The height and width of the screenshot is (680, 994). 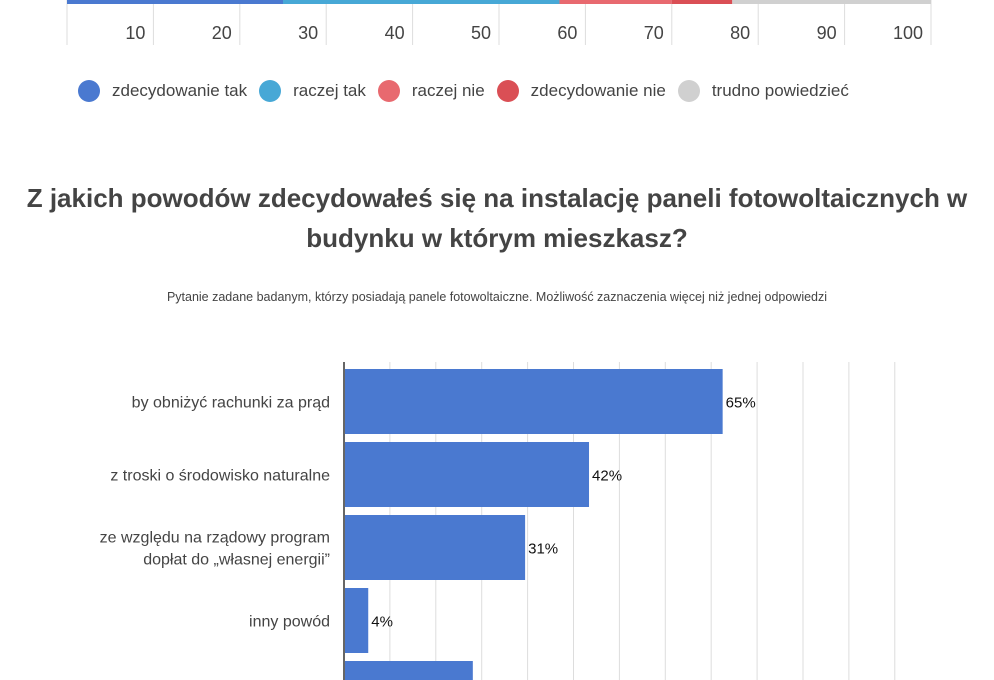 What do you see at coordinates (289, 622) in the screenshot?
I see `category-label: inny powód` at bounding box center [289, 622].